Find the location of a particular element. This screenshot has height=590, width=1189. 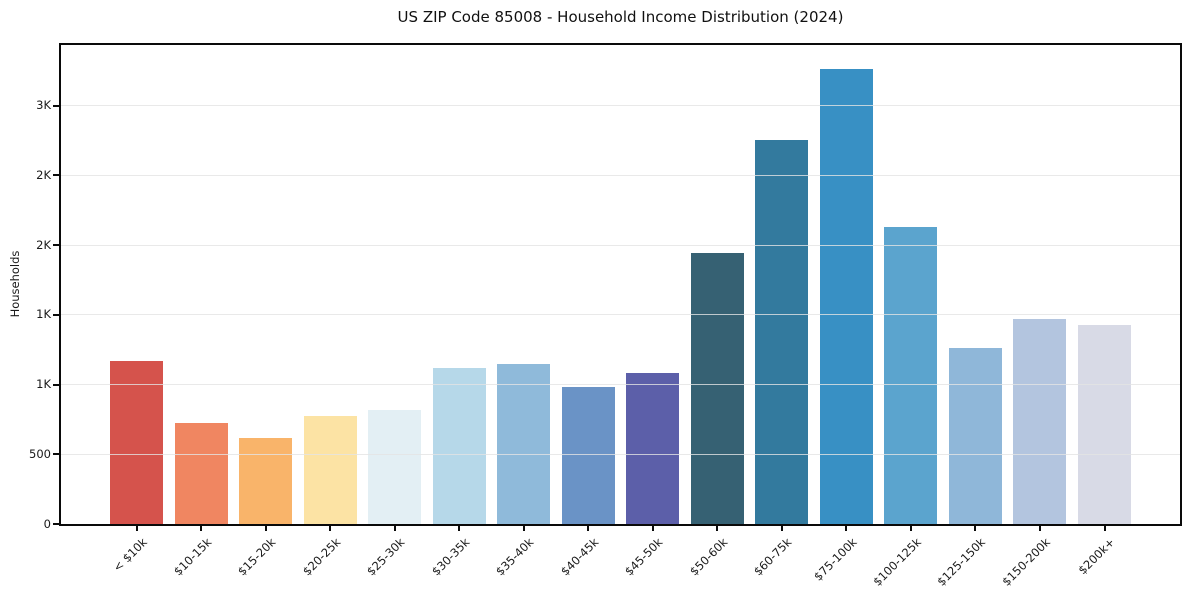

x-tick-label: $100-125k is located at coordinates (897, 562).